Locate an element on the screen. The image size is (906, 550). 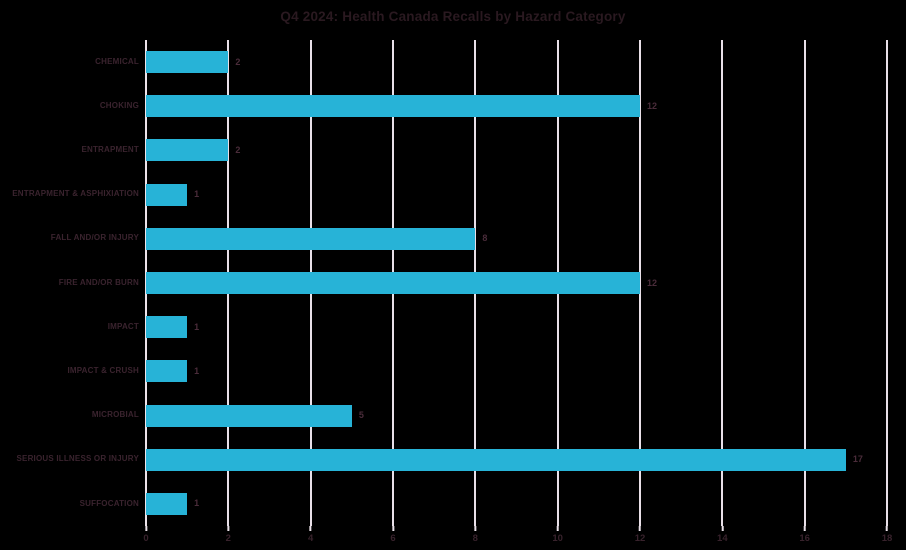
bar-entrapment is located at coordinates (187, 150).